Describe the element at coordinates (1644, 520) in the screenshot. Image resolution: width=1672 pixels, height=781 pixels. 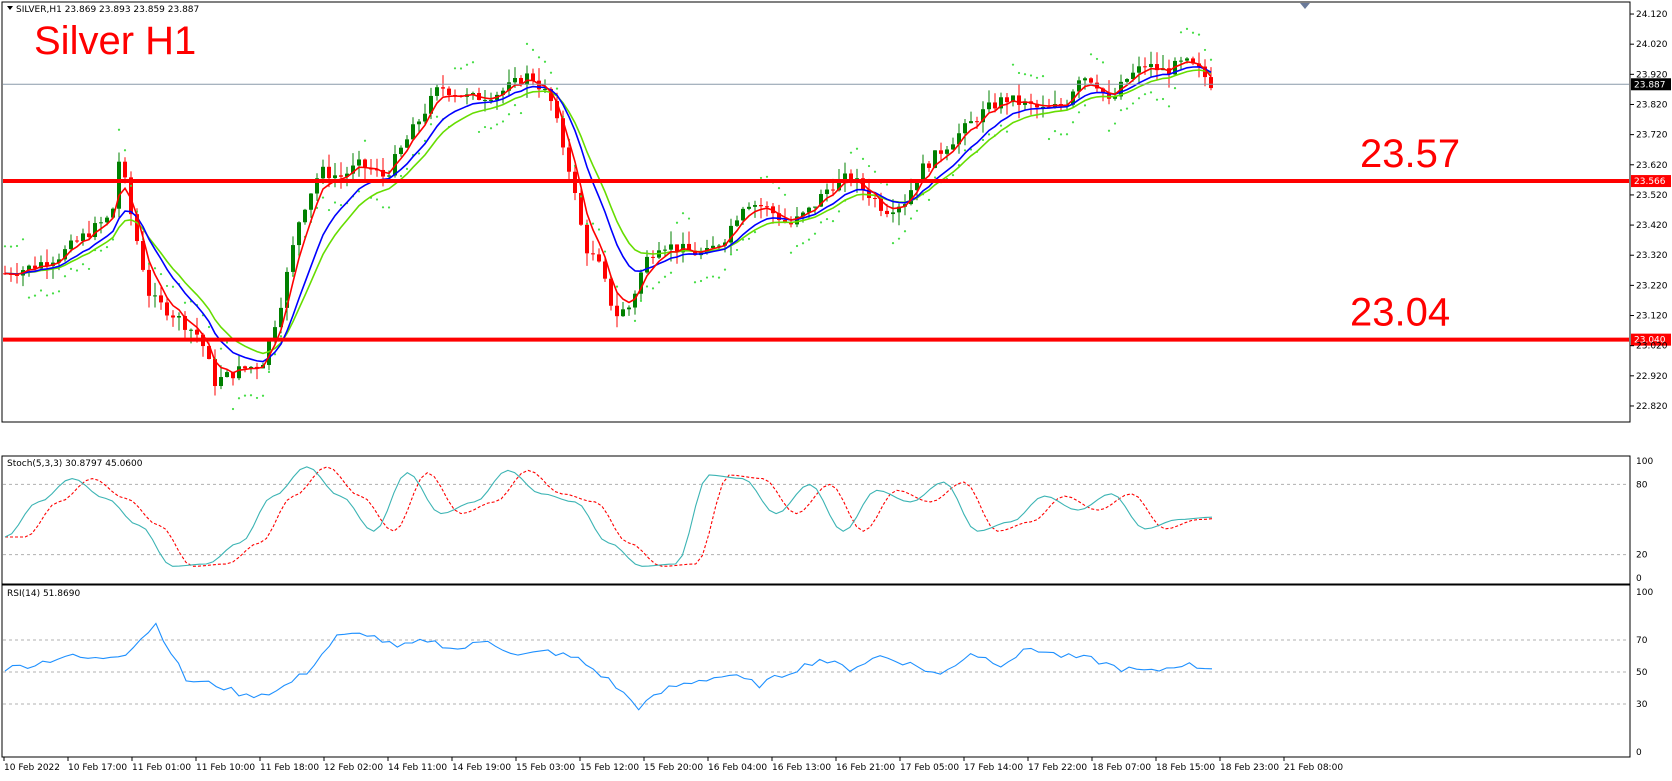
I see `stoch-axis: 100 80 20 0` at that location.